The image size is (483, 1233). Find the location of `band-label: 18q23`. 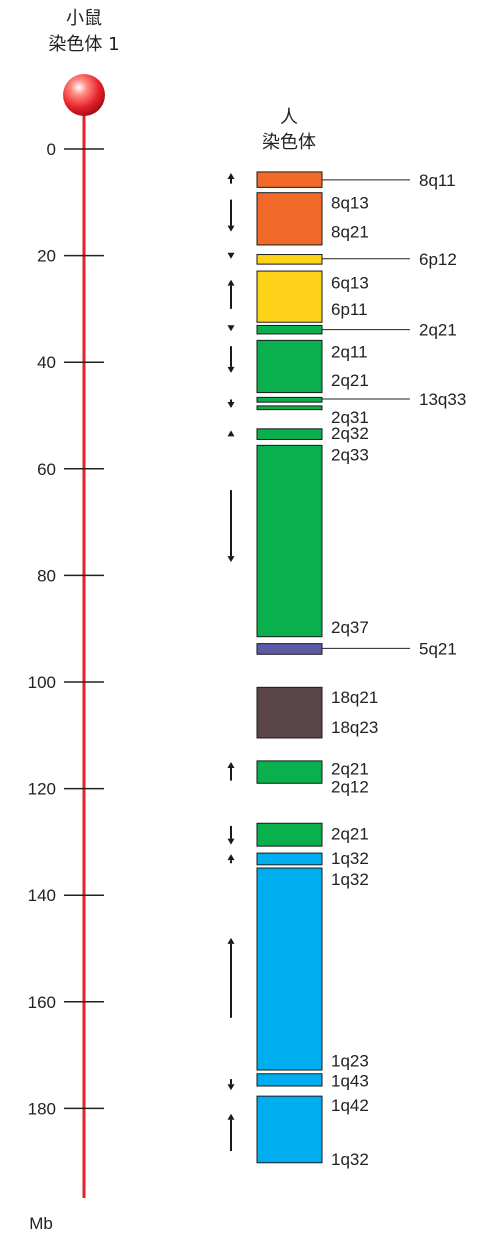

band-label: 18q23 is located at coordinates (354, 727).